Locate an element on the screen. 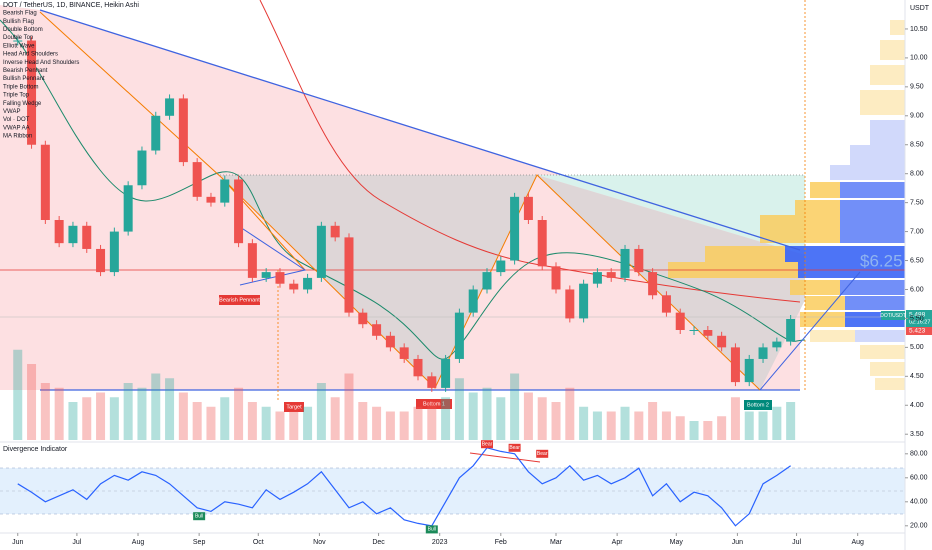 The image size is (932, 550). divergence-line is located at coordinates (505, 457).